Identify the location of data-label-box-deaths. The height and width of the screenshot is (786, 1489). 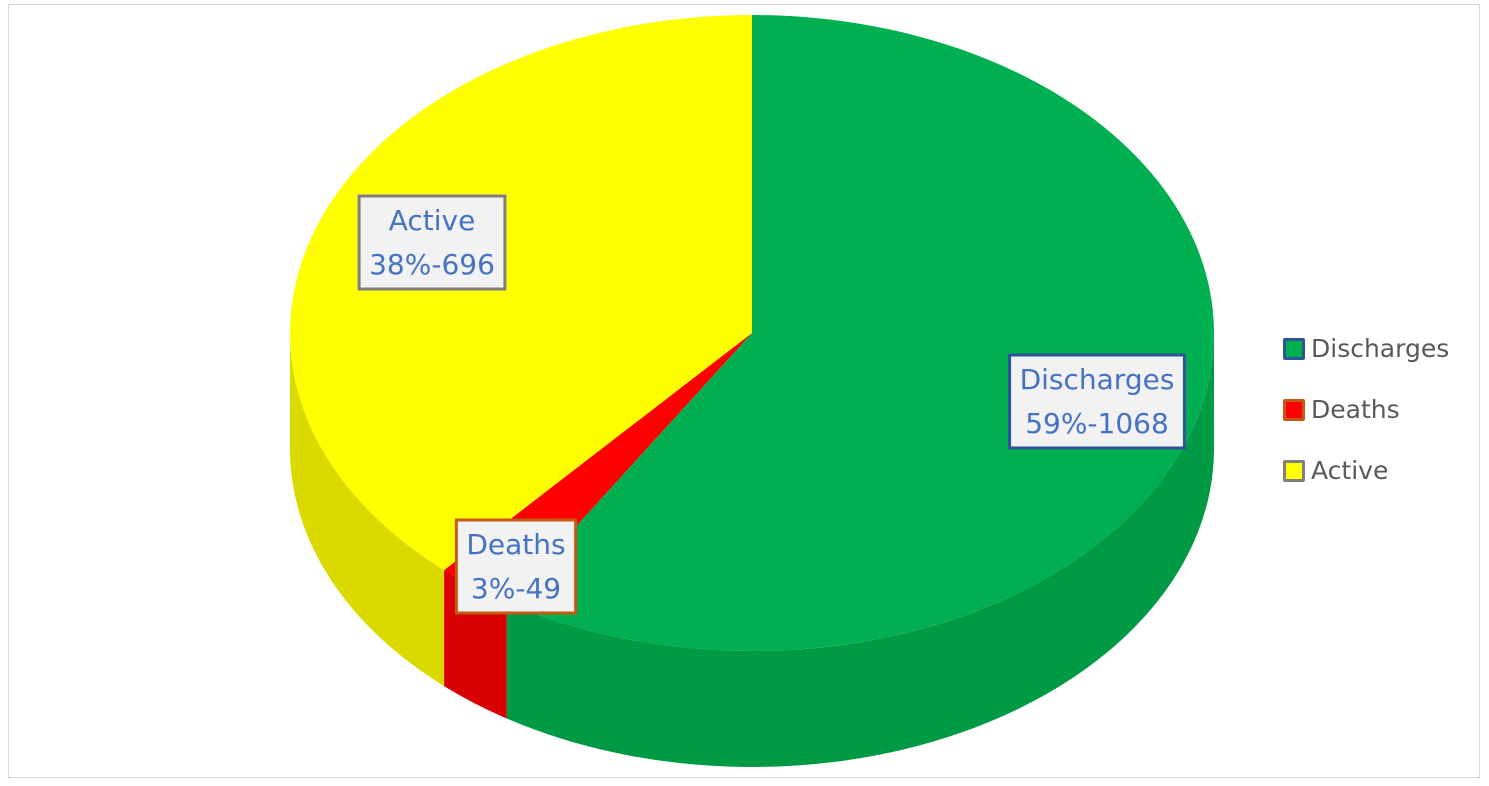
(516, 566).